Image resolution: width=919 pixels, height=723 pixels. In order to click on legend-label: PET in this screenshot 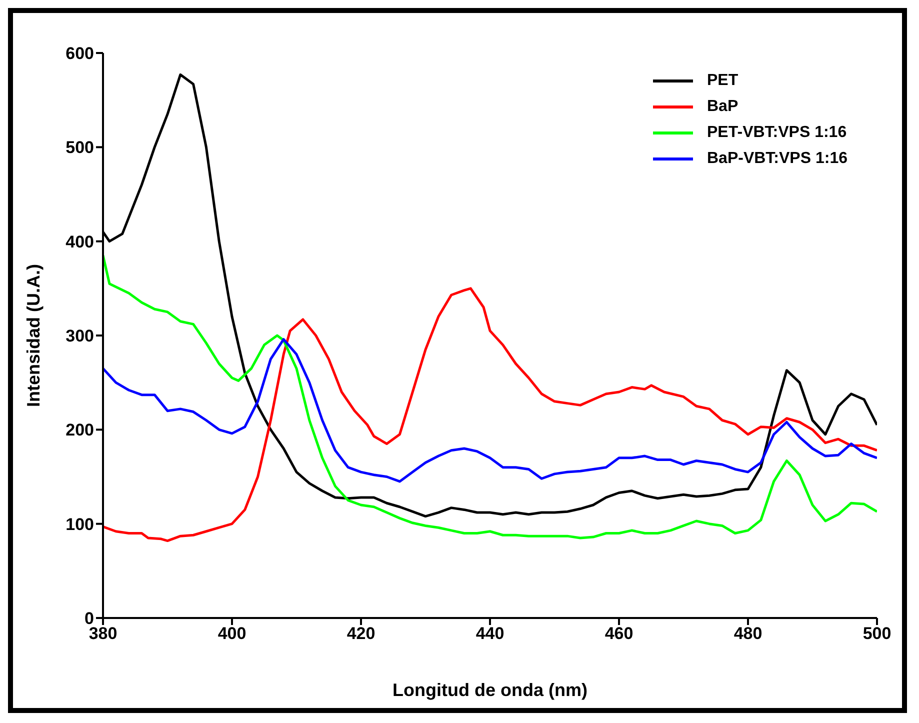, I will do `click(722, 81)`.